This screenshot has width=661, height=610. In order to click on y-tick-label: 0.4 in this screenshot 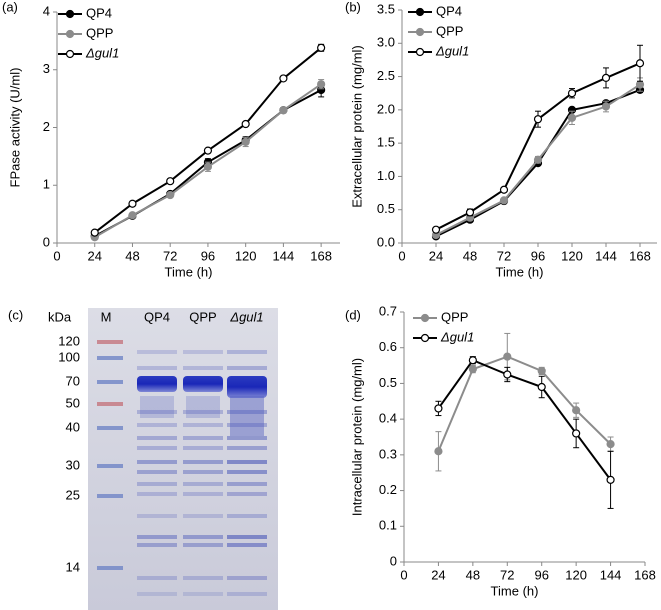, I will do `click(388, 418)`.